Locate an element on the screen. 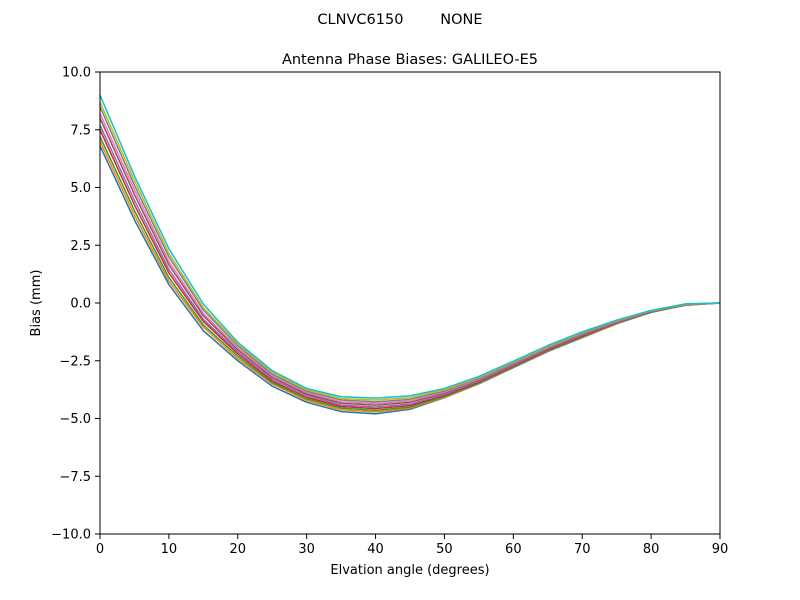  y-tick-label: 5.0 is located at coordinates (80, 188).